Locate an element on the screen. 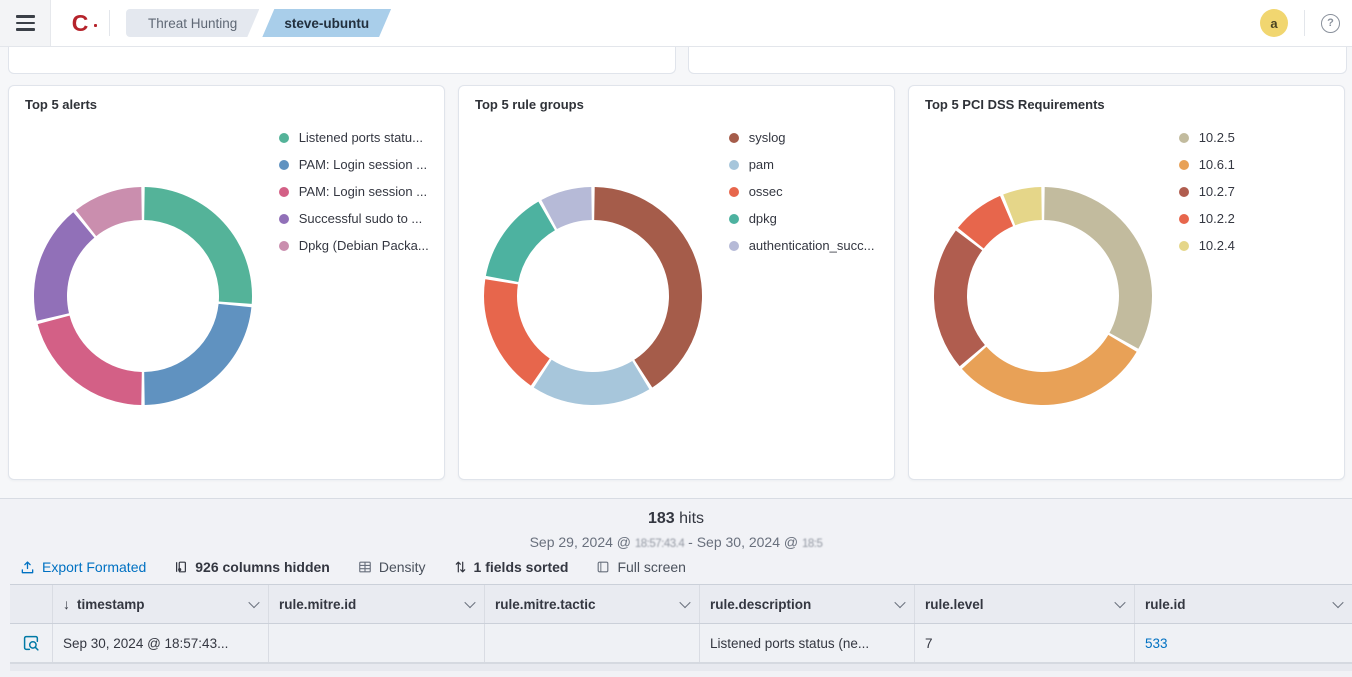 The image size is (1352, 677). column-header-timestamp: ↓ timestamp is located at coordinates (160, 604).